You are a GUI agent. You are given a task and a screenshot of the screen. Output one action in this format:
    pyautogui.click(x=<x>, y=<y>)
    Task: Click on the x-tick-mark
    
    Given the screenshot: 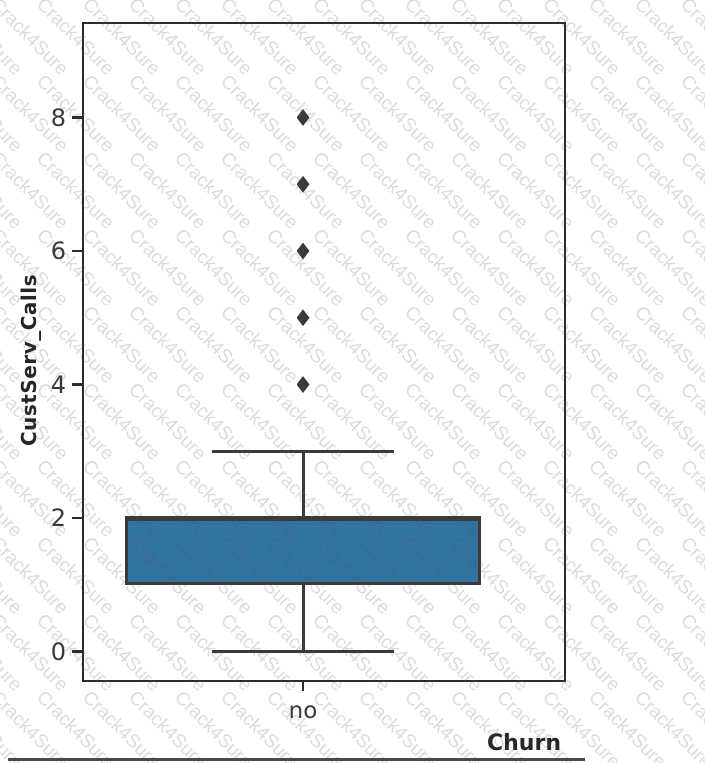 What is the action you would take?
    pyautogui.click(x=303, y=686)
    